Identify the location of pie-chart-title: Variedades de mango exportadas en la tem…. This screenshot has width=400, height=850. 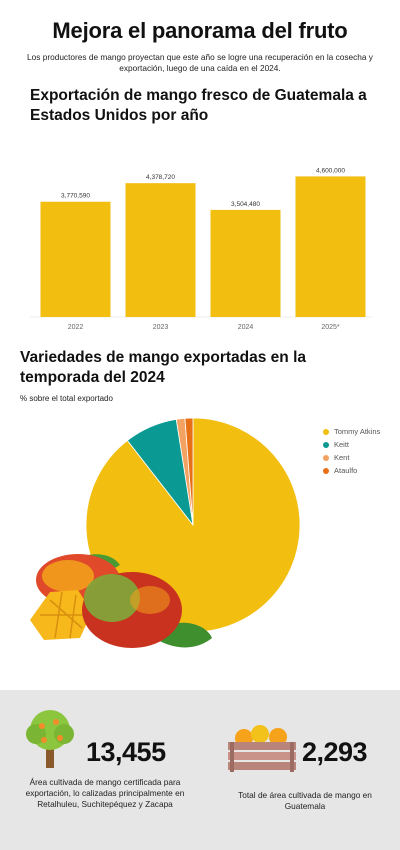
(163, 367).